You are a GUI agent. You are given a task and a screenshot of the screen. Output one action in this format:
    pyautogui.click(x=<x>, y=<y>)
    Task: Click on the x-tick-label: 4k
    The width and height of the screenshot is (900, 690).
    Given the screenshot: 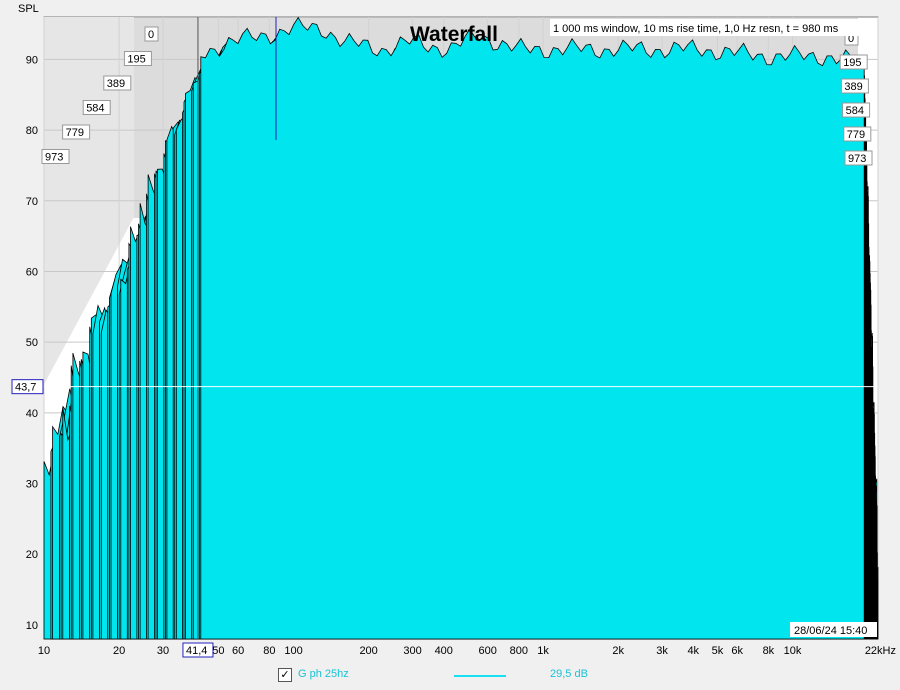 What is the action you would take?
    pyautogui.click(x=693, y=651)
    